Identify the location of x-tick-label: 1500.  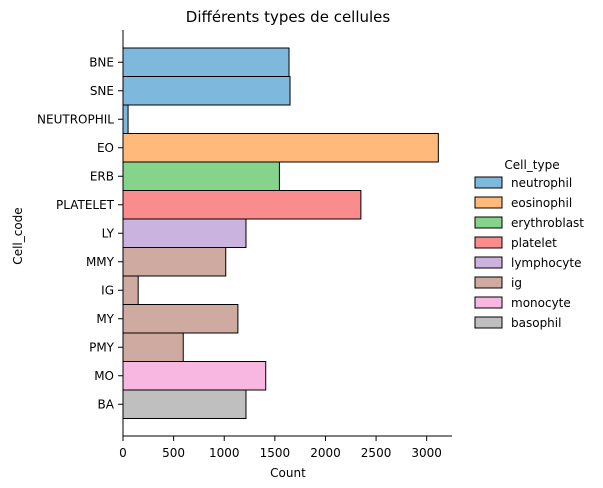
(275, 453).